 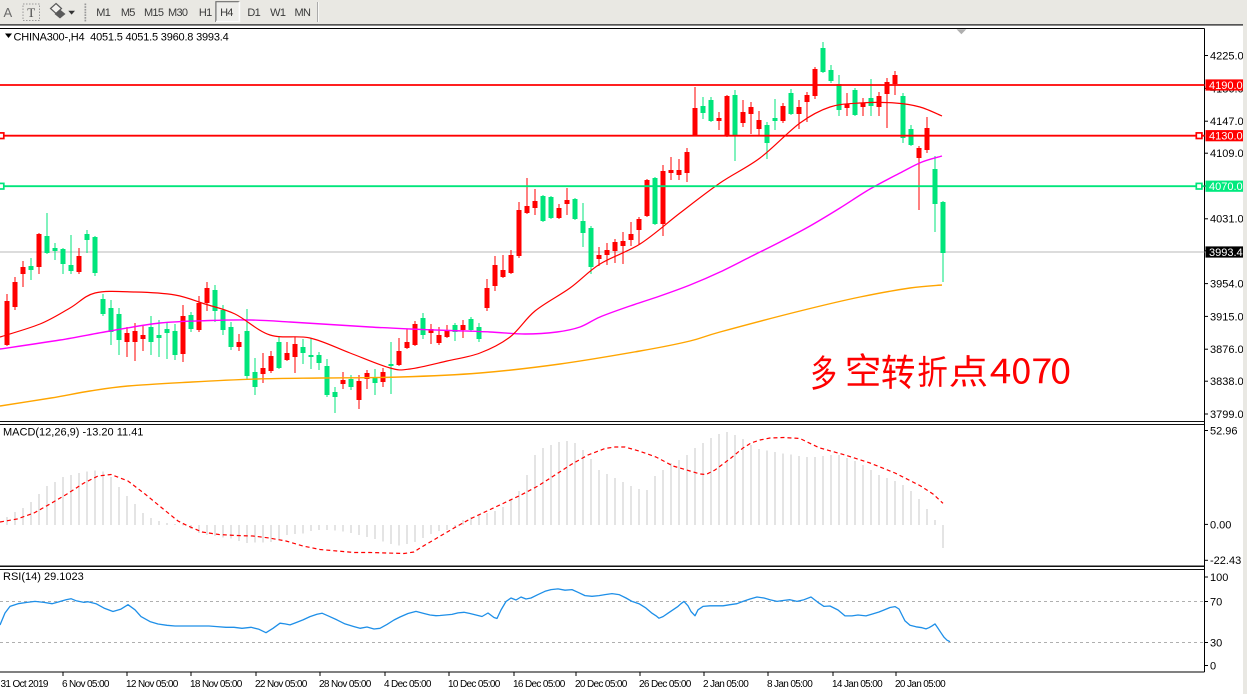 I want to click on svg-text: 70, so click(x=1216, y=602).